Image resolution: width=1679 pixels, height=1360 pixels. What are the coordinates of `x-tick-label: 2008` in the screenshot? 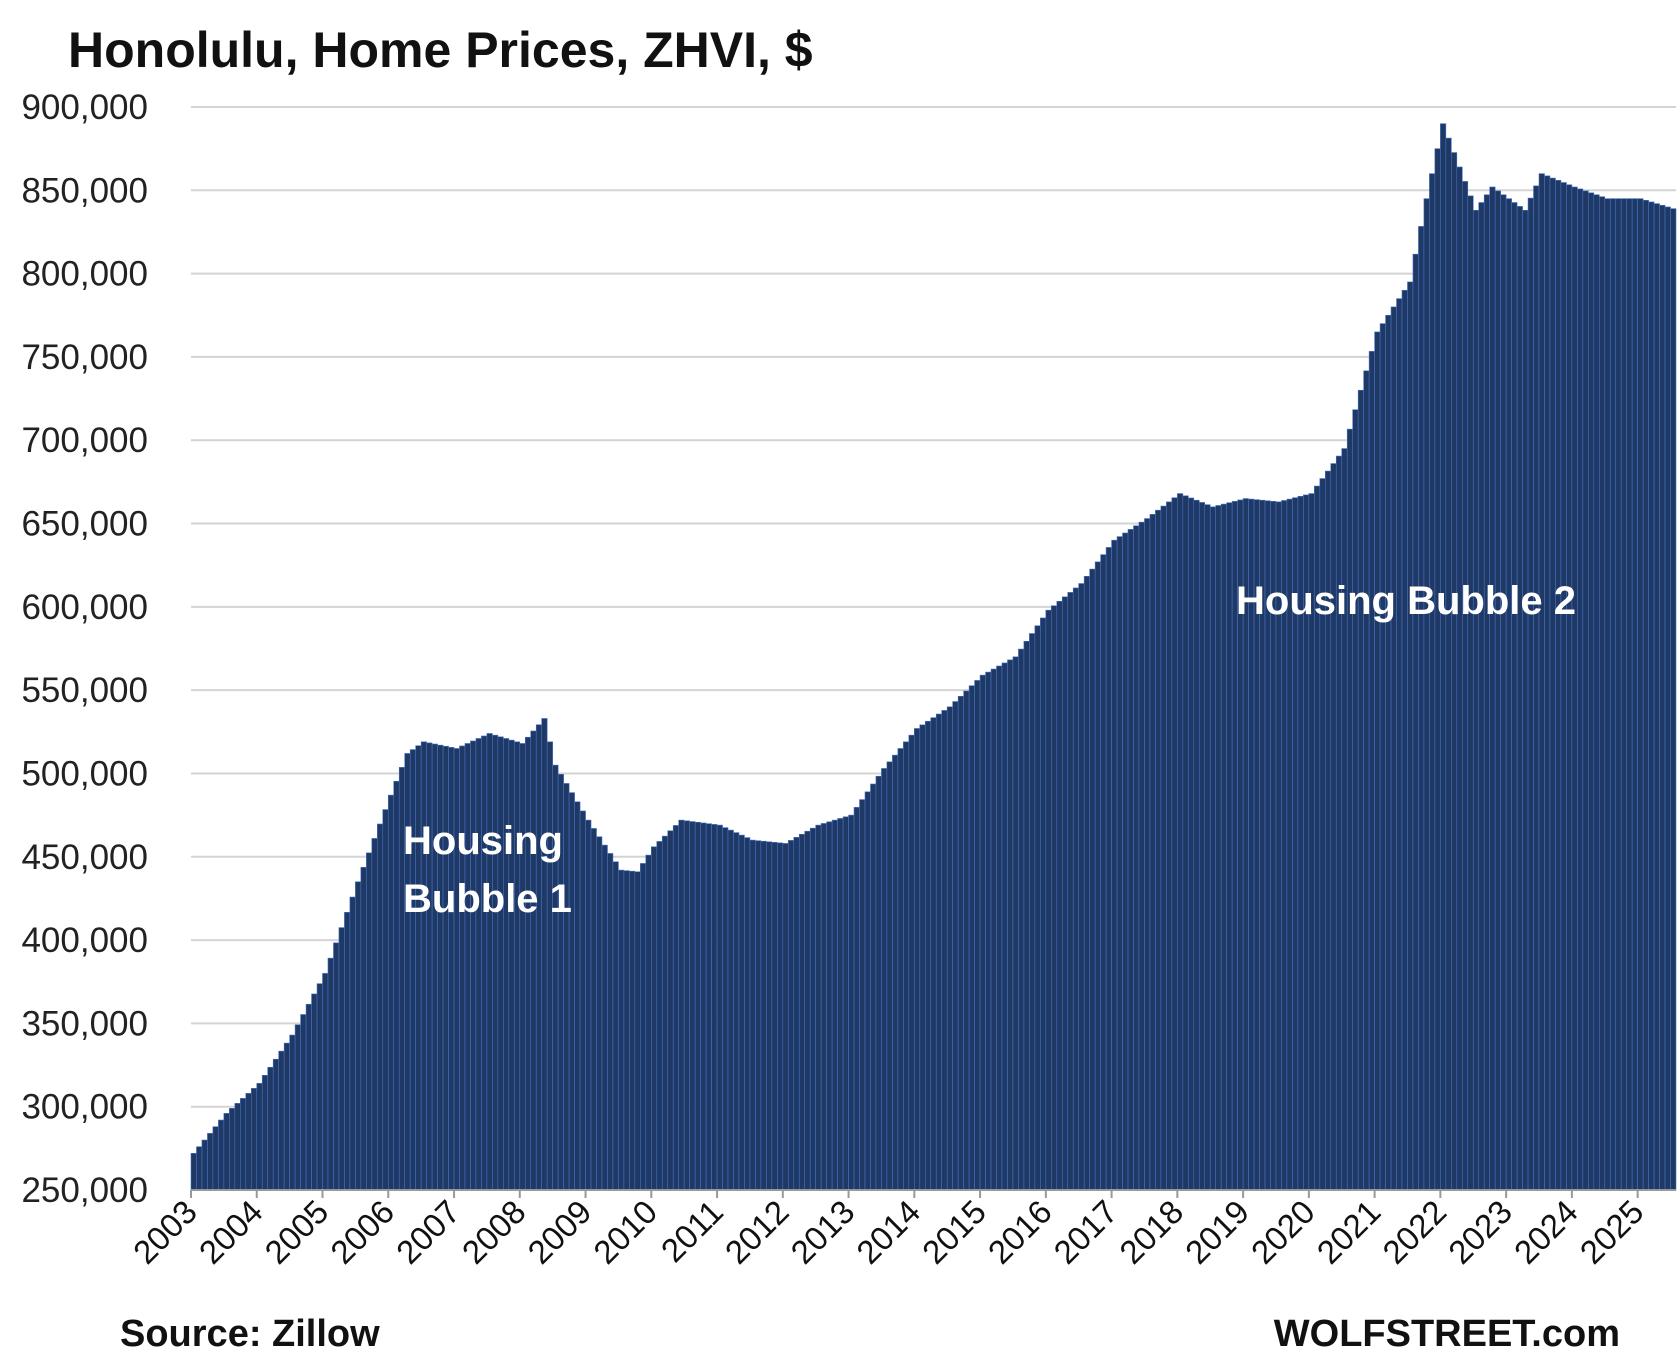 It's located at (494, 1232).